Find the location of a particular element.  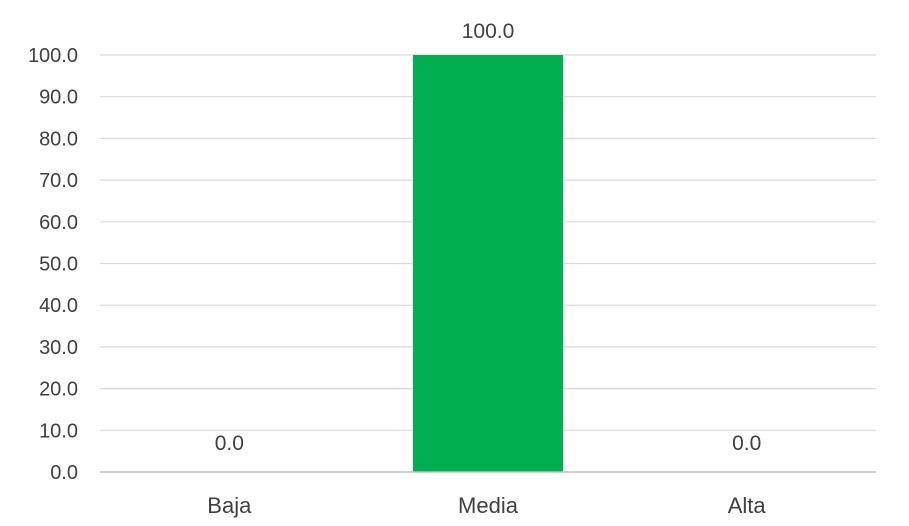

x-axis-category-labels: Baja Media Alta is located at coordinates (486, 505).